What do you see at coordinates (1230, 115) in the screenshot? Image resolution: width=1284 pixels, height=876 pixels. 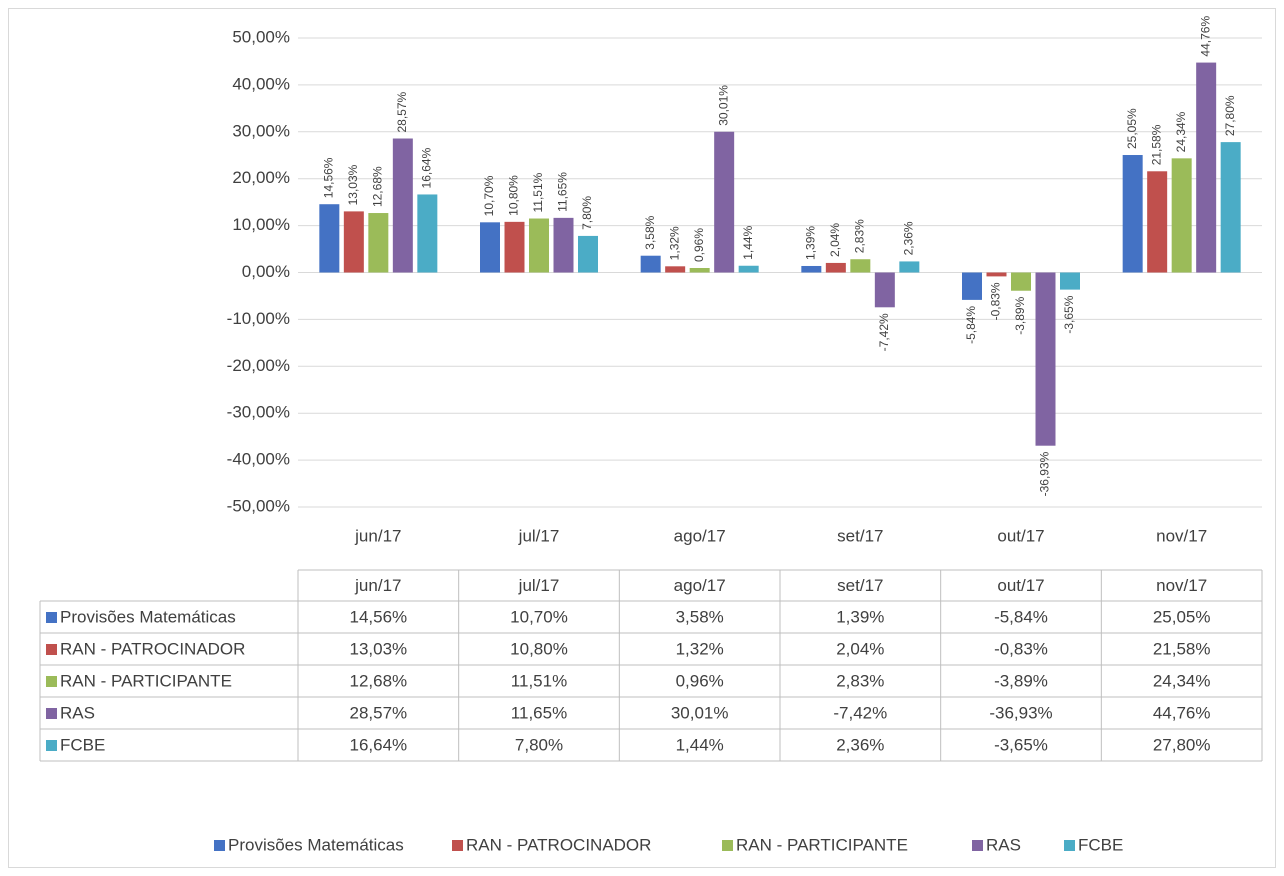 I see `value-label: 27,80%` at bounding box center [1230, 115].